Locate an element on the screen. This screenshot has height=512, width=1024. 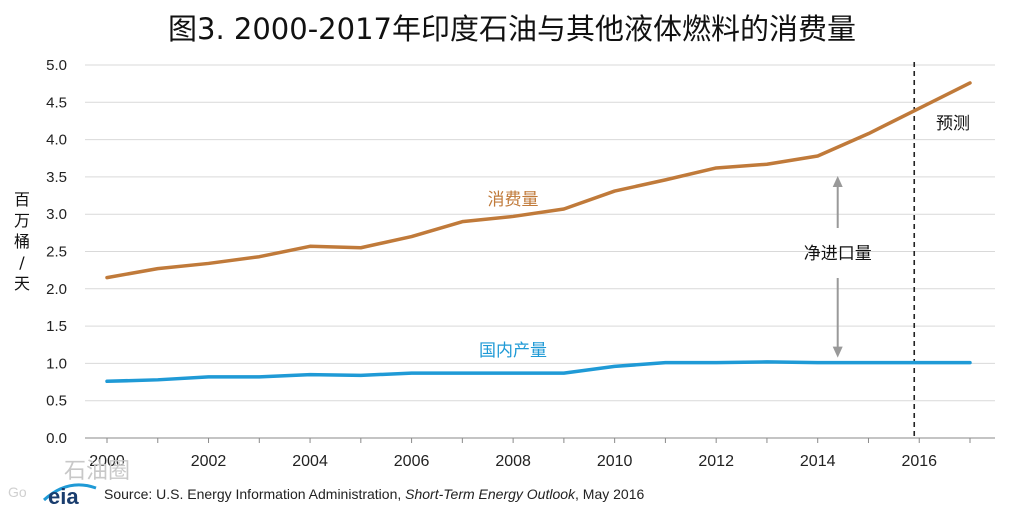
source-report: Short-Term Energy Outlook is located at coordinates (490, 494).